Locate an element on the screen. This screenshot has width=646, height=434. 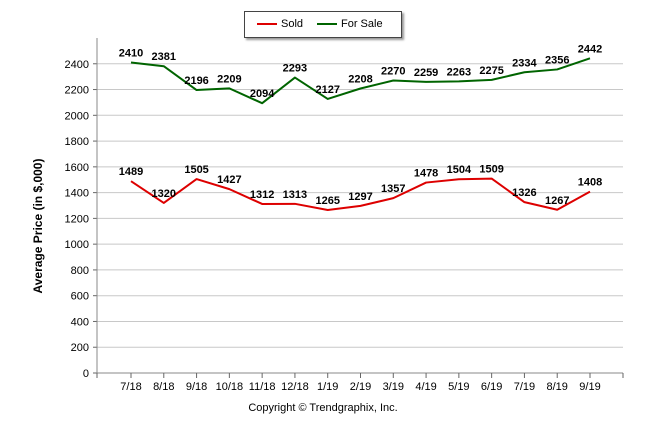
data-label-for-sale: 2442 is located at coordinates (590, 49).